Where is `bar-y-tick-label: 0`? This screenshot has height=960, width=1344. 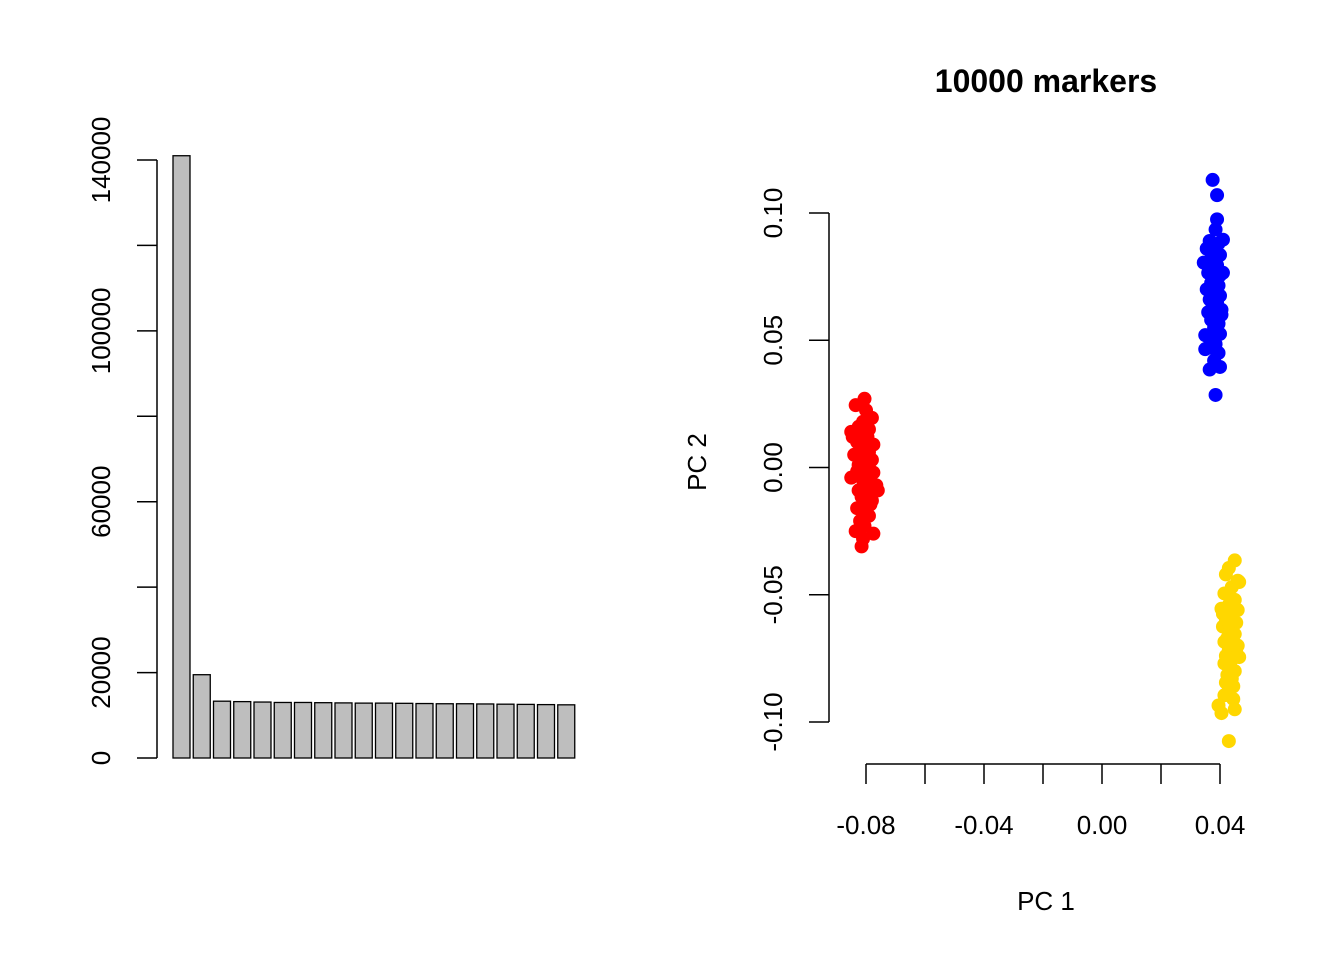 bar-y-tick-label: 0 is located at coordinates (101, 758).